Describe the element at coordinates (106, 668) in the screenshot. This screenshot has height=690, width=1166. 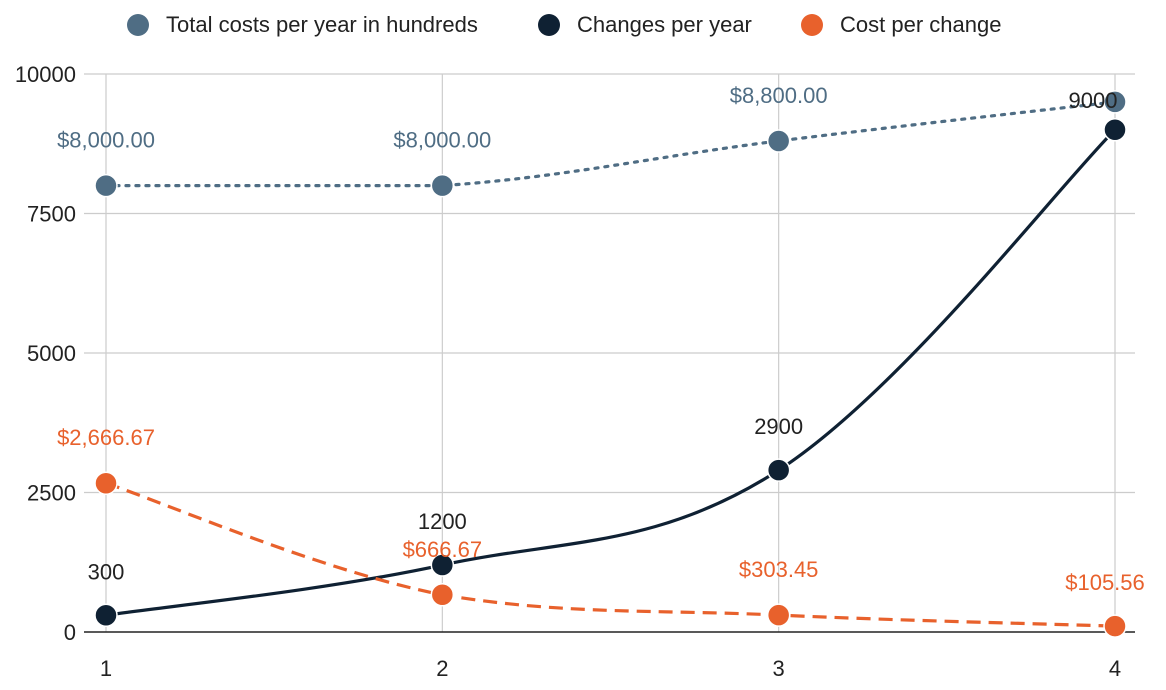
I see `x-tick-label: 1` at that location.